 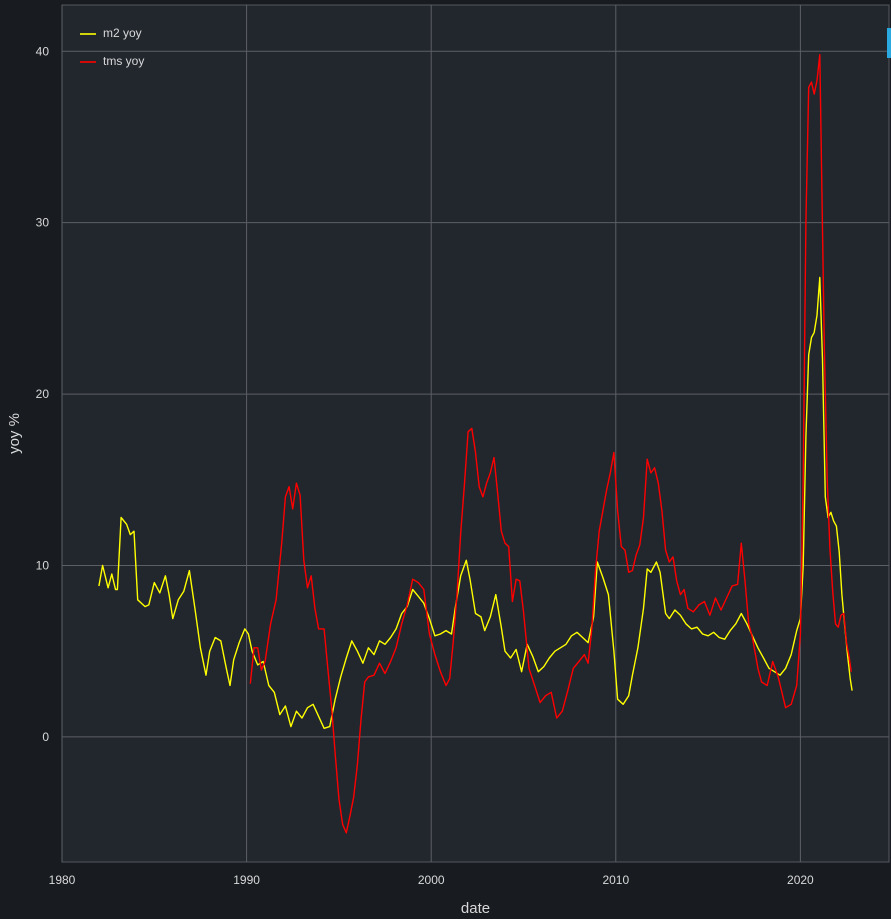 I want to click on y-tick-label: 0, so click(x=45, y=737).